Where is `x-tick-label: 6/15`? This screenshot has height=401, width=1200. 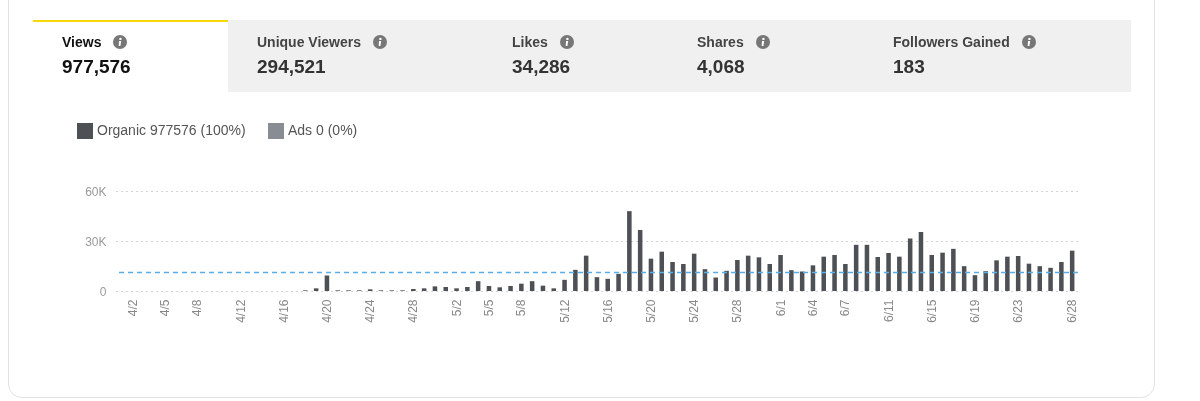
x-tick-label: 6/15 is located at coordinates (931, 311).